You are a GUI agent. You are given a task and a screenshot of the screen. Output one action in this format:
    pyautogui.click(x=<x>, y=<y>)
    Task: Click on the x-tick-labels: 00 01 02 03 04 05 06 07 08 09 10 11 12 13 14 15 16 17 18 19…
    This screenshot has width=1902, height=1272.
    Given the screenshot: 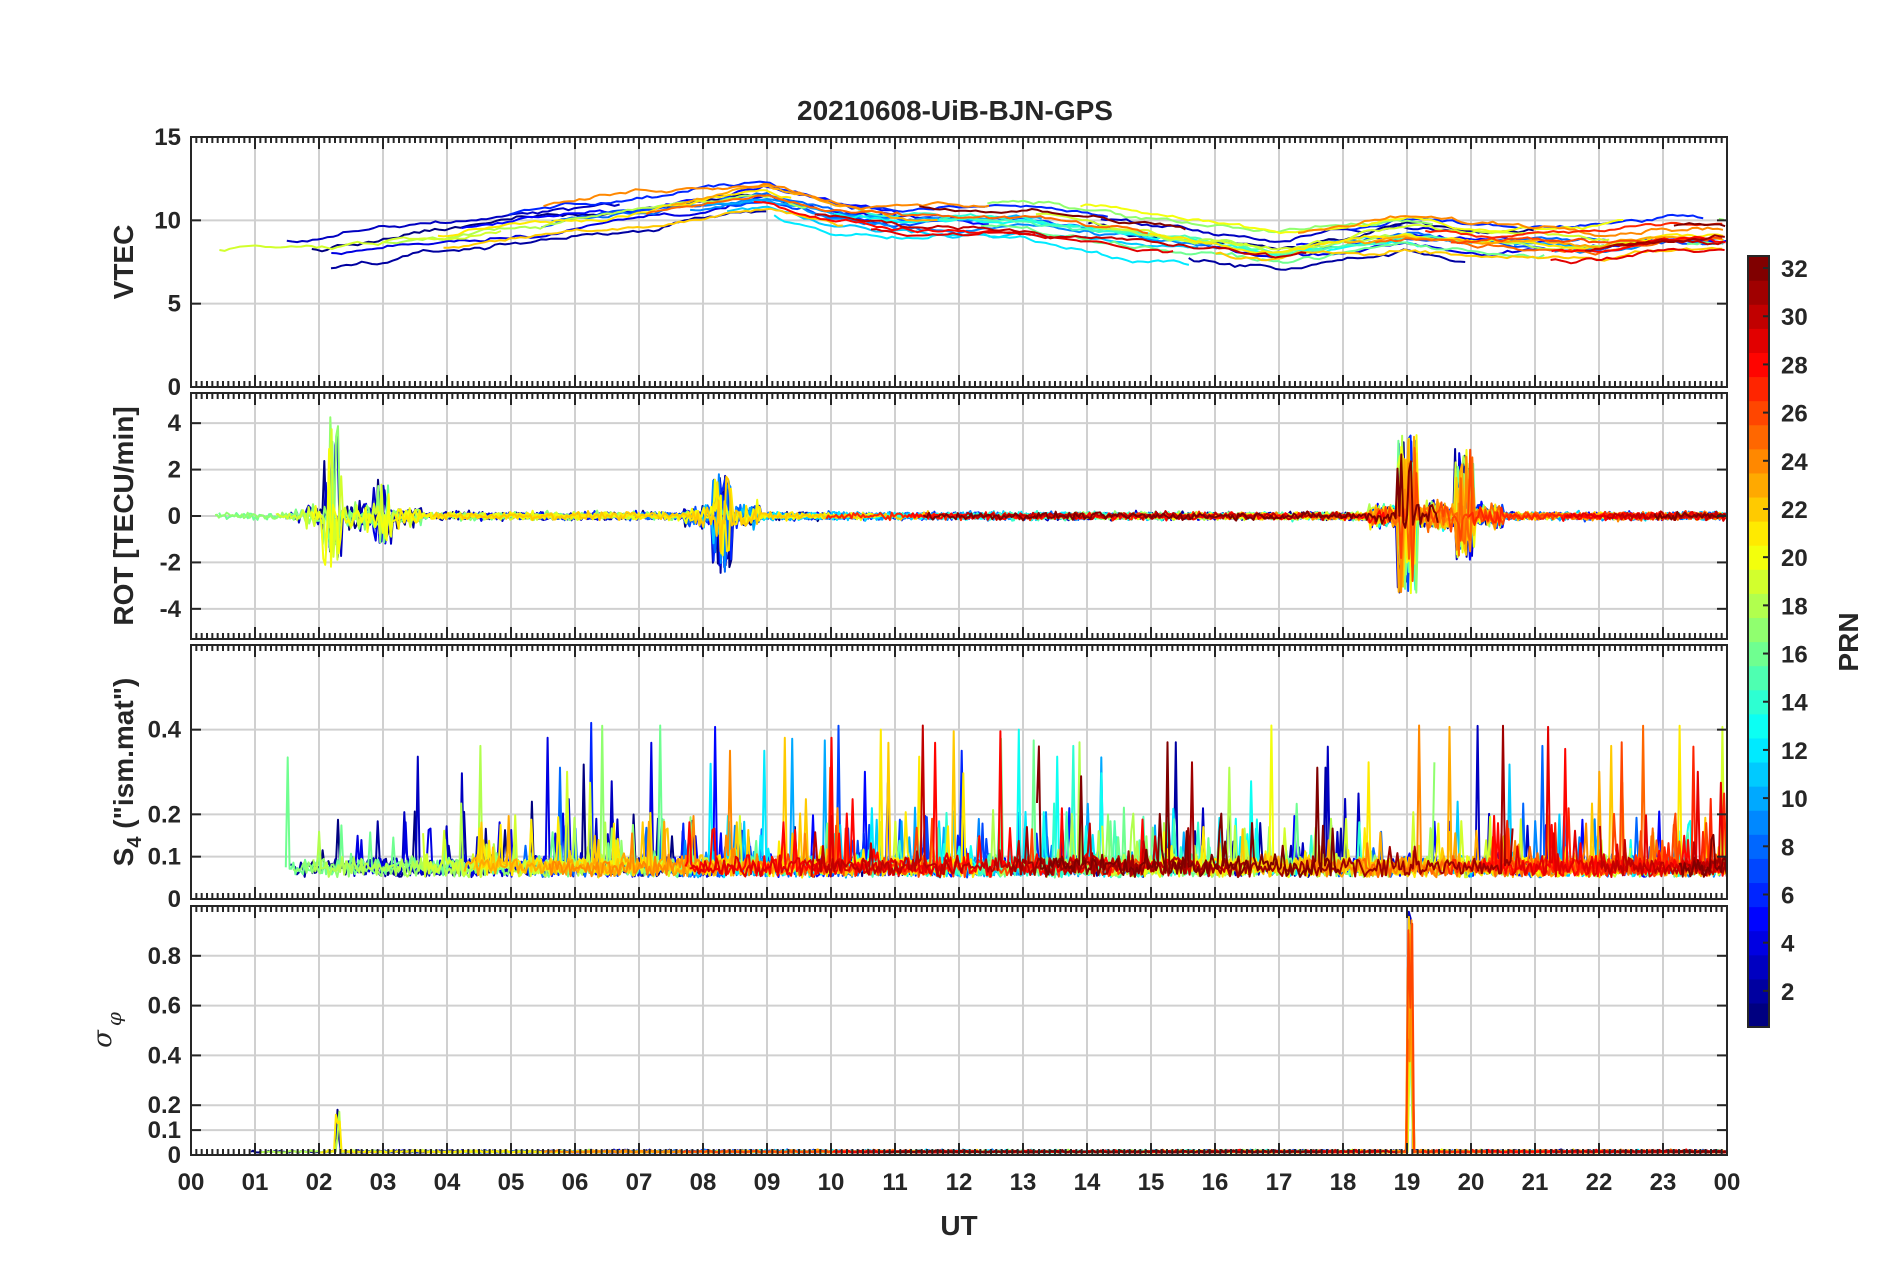 What is the action you would take?
    pyautogui.click(x=959, y=1182)
    